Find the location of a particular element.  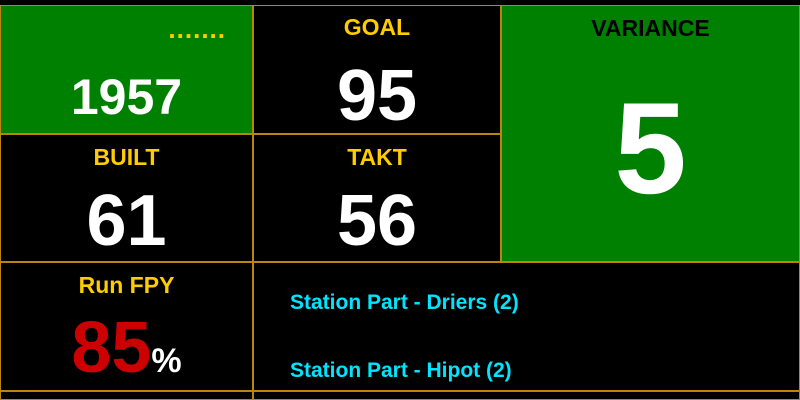

bottom-right-strip is located at coordinates (526, 395).